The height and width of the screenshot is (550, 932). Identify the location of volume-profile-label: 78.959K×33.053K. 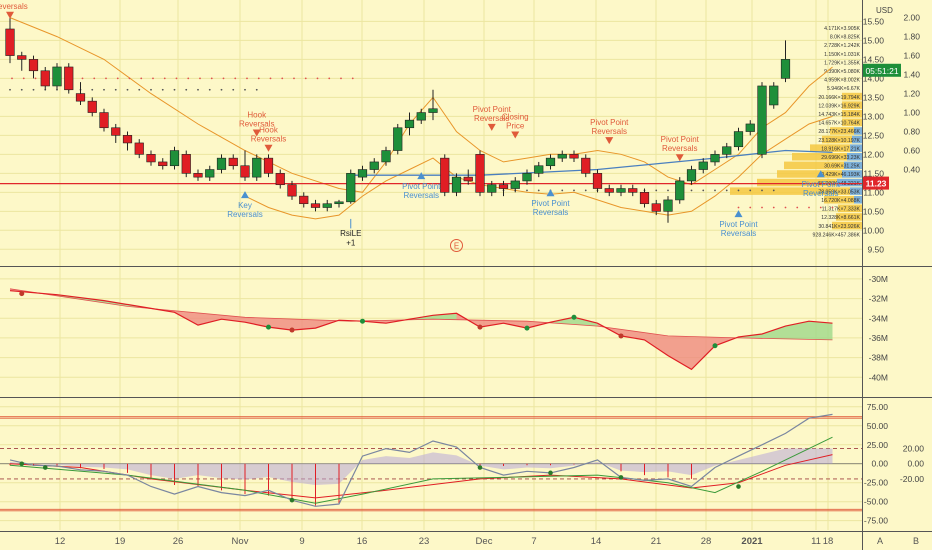
(839, 192).